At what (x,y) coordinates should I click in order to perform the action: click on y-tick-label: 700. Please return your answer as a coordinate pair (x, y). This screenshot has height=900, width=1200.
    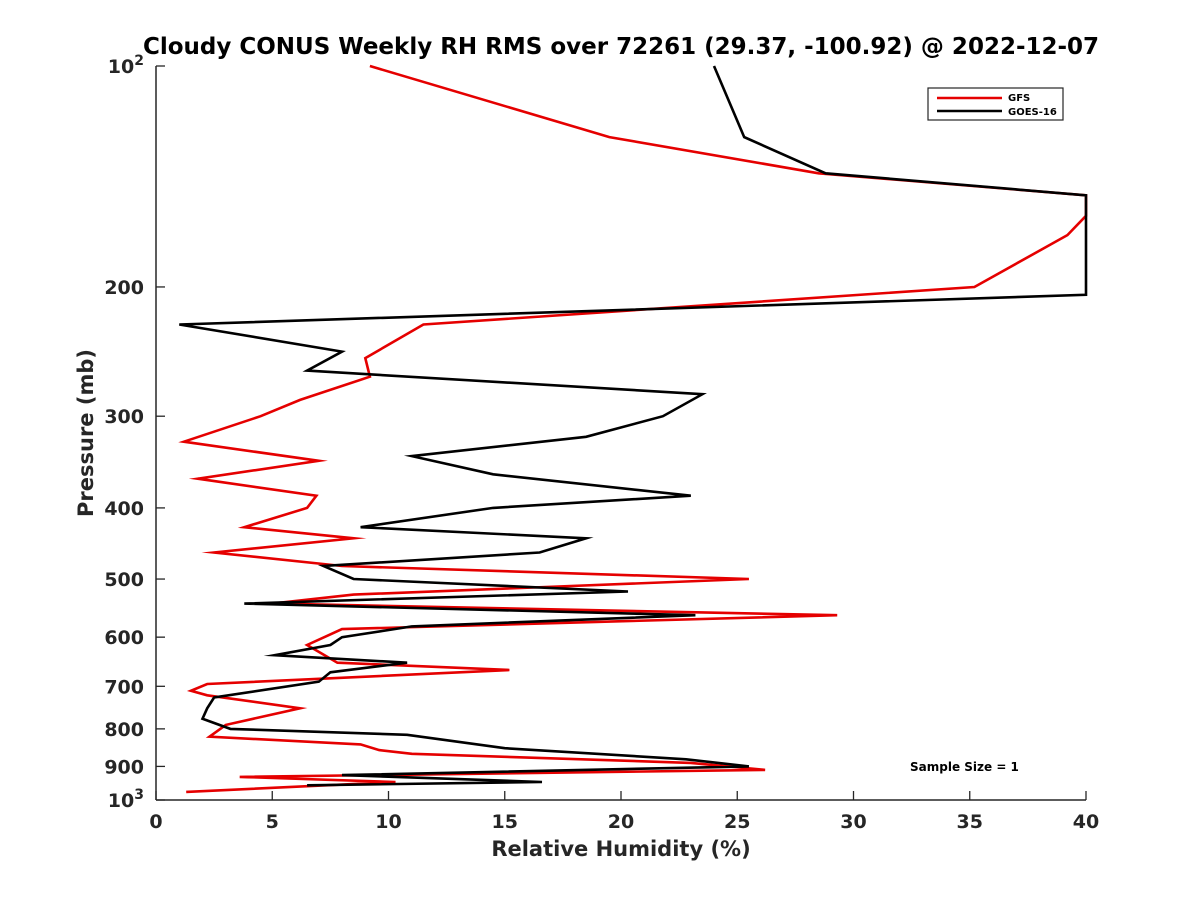
    Looking at the image, I should click on (124, 687).